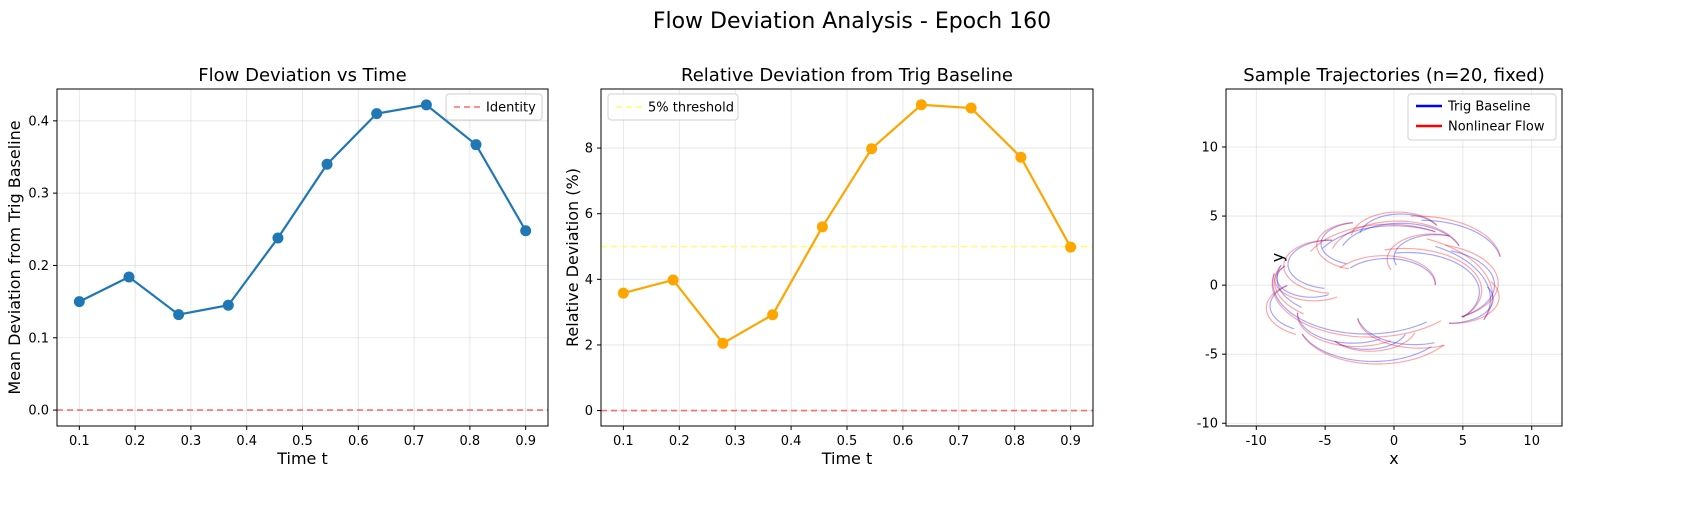  Describe the element at coordinates (38, 121) in the screenshot. I see `y-tick-label: 0.4` at that location.